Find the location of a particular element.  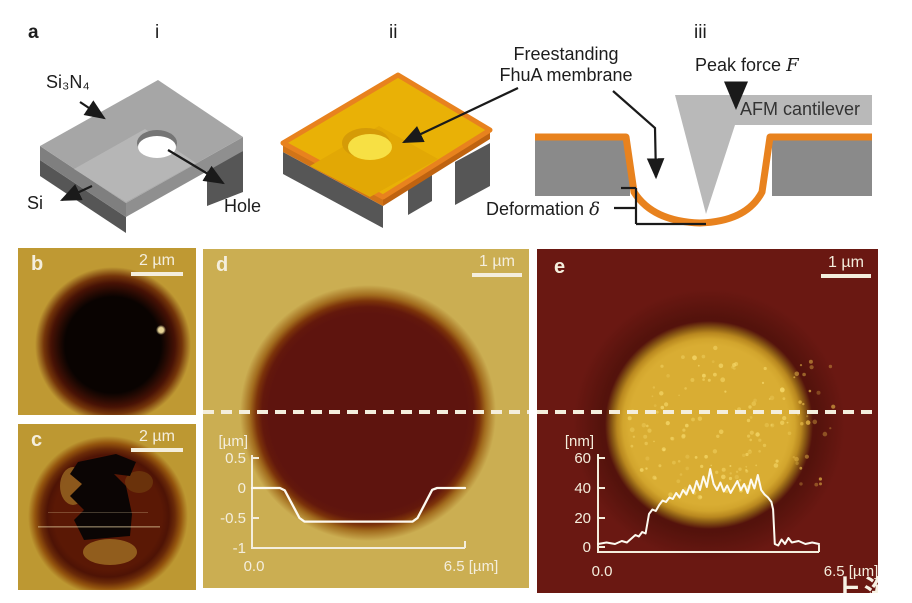

membrane-label-line2: FhuA membrane is located at coordinates (566, 74).